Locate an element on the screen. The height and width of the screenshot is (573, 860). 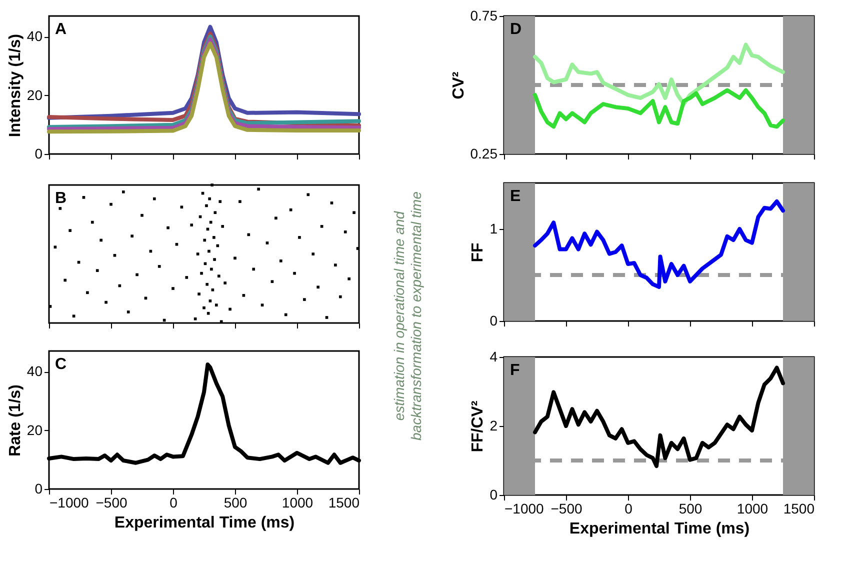
chart-title: D is located at coordinates (516, 29).